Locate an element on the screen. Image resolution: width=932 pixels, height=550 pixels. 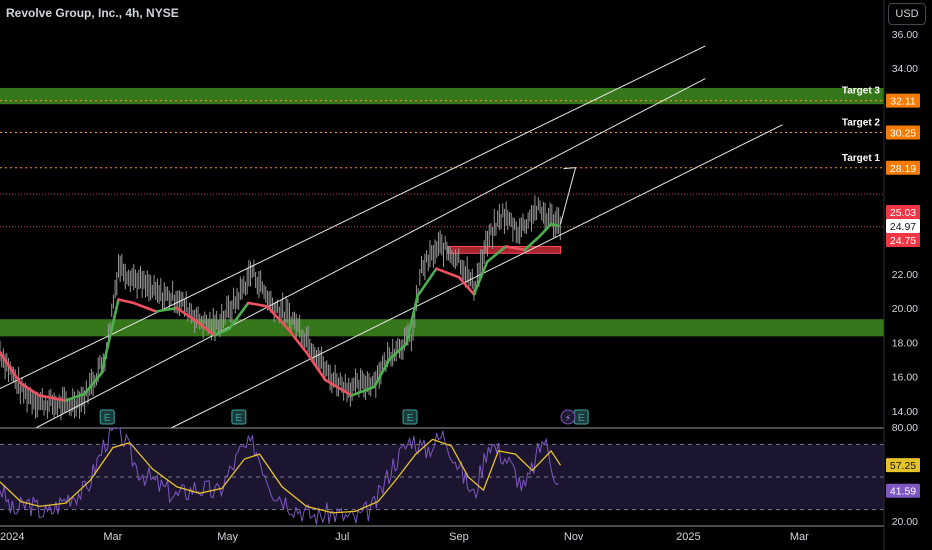
price-tag-text: 24.97 is located at coordinates (903, 227).